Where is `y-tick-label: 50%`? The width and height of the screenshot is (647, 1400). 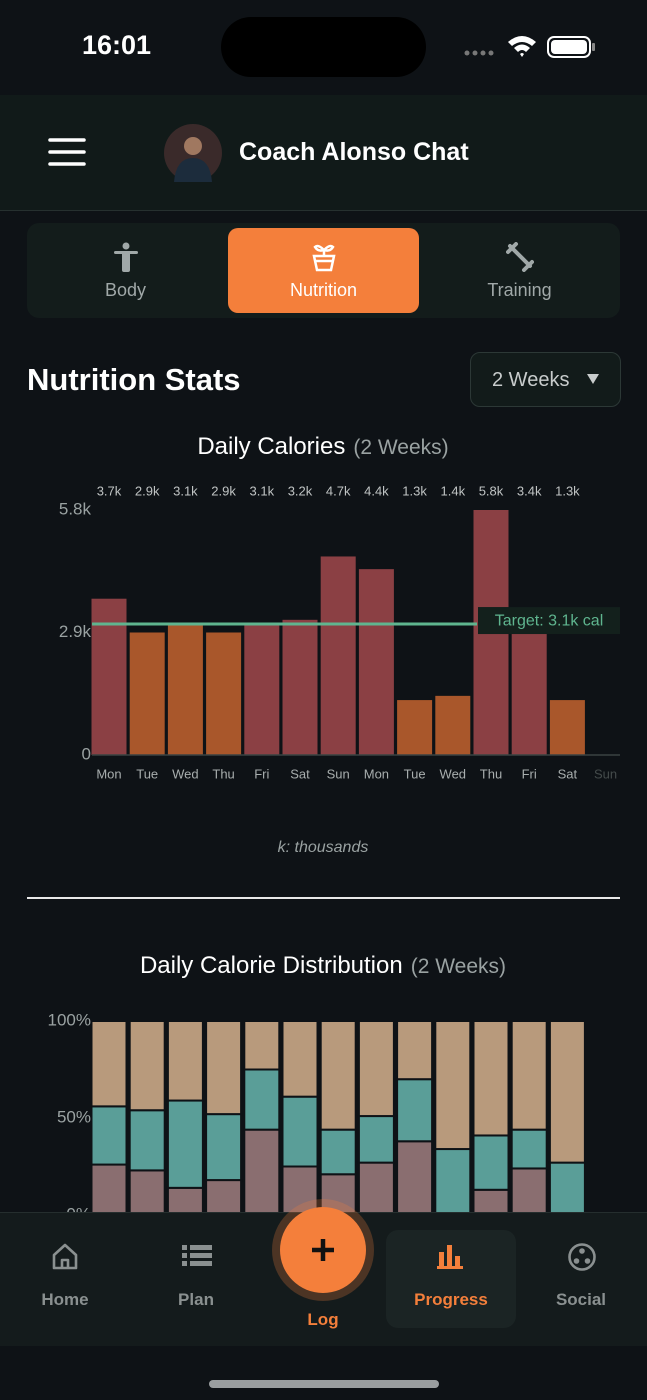 y-tick-label: 50% is located at coordinates (74, 1116).